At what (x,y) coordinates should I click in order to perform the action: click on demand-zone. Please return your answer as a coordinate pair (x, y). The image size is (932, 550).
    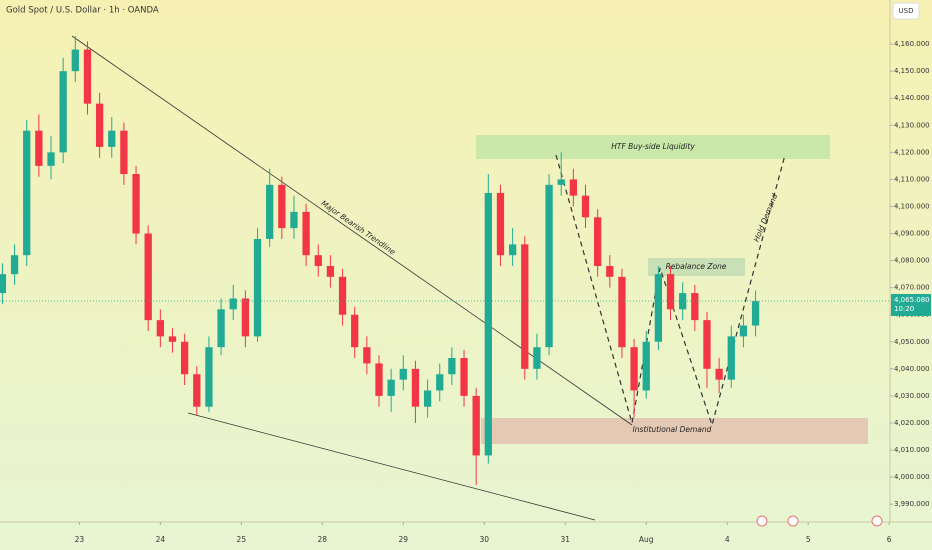
    Looking at the image, I should click on (674, 431).